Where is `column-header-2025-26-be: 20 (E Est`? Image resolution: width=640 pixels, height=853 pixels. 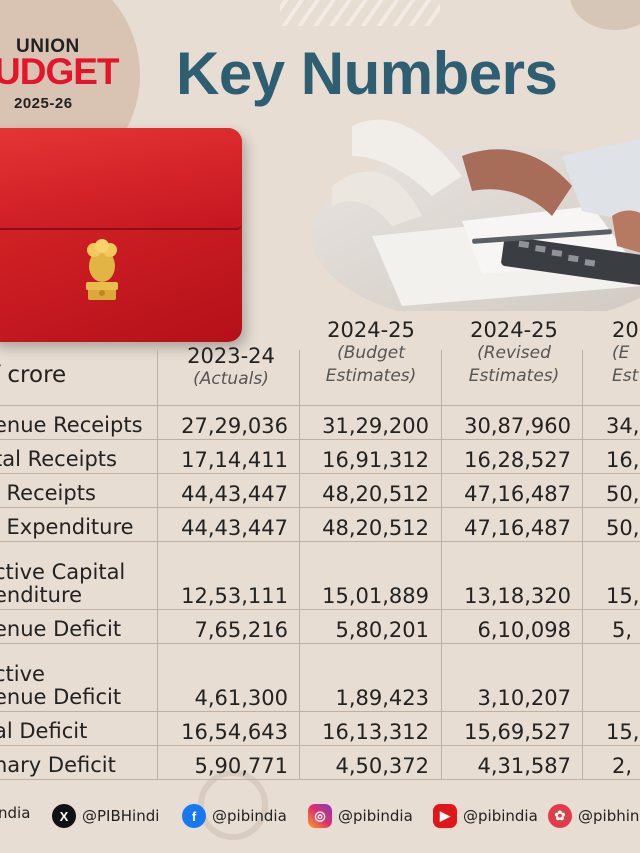
column-header-2025-26-be: 20 (E Est is located at coordinates (626, 353).